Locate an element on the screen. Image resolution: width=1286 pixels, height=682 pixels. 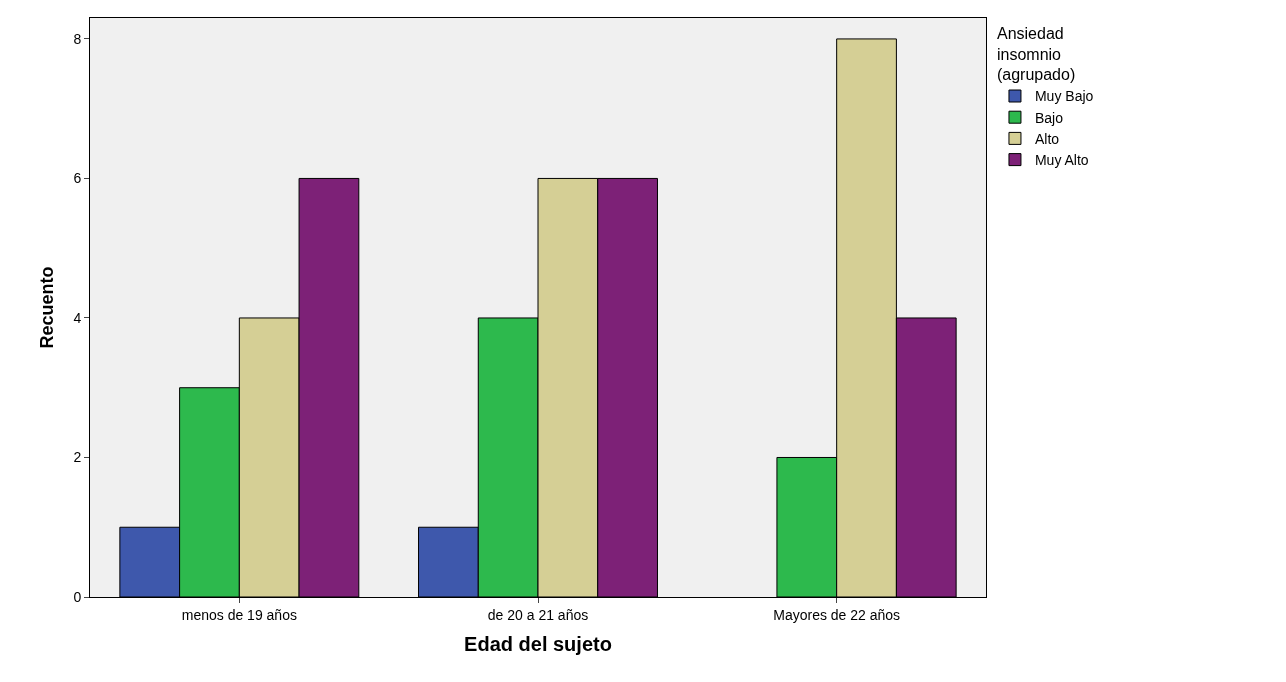
x-axis-title: Edad del sujeto is located at coordinates (538, 644).